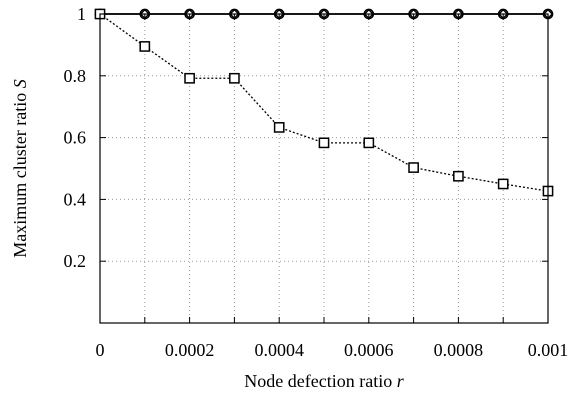 The height and width of the screenshot is (394, 578). I want to click on y-tick-label: 0.8, so click(75, 76).